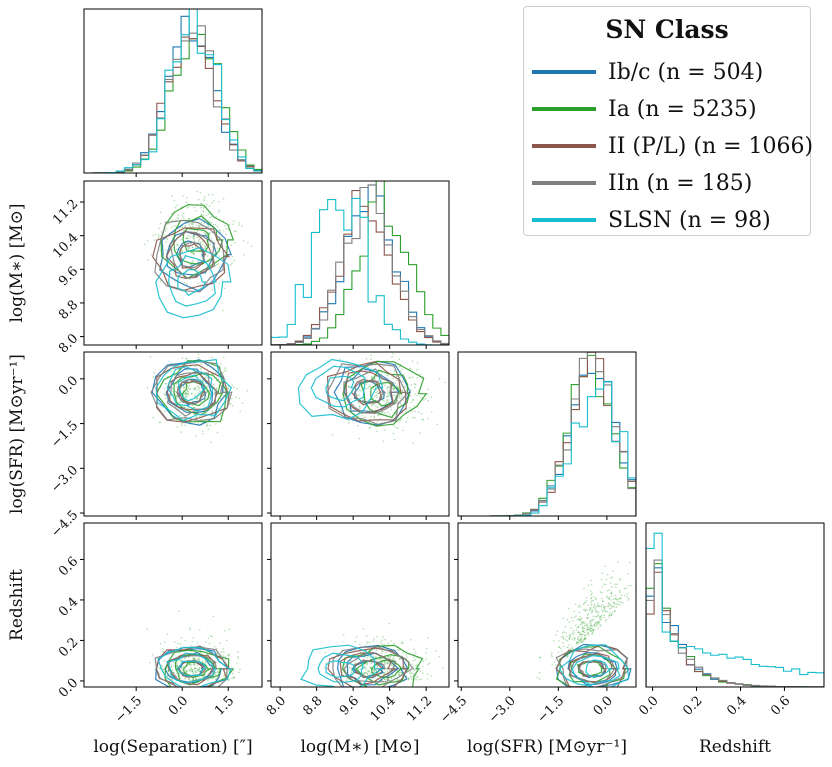  Describe the element at coordinates (686, 72) in the screenshot. I see `legend-label: Ib/c (n = 504)` at that location.